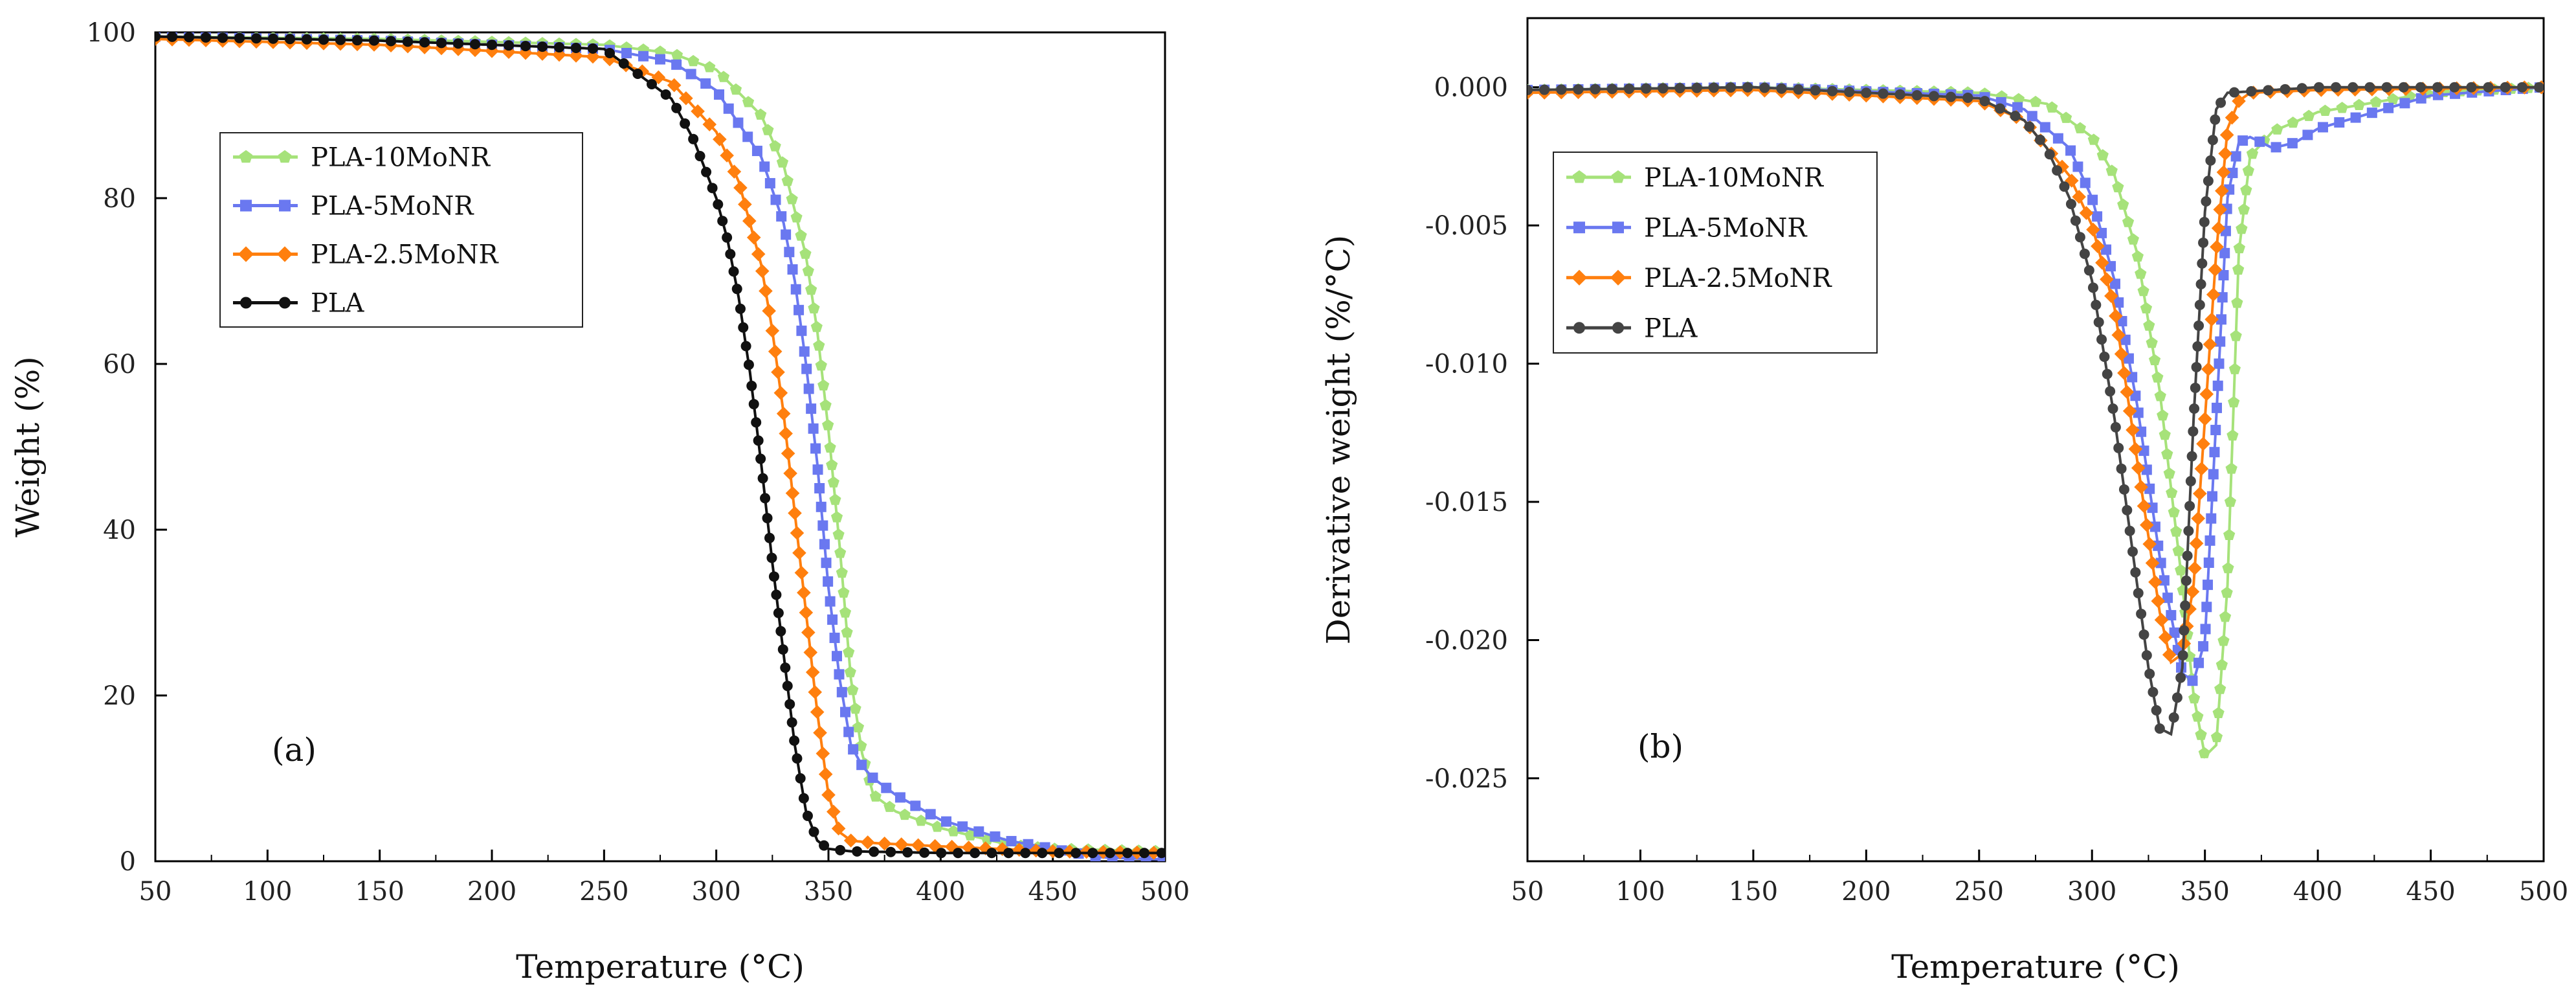 Image resolution: width=2576 pixels, height=1005 pixels. Describe the element at coordinates (1979, 892) in the screenshot. I see `x-tick-label: 250` at that location.